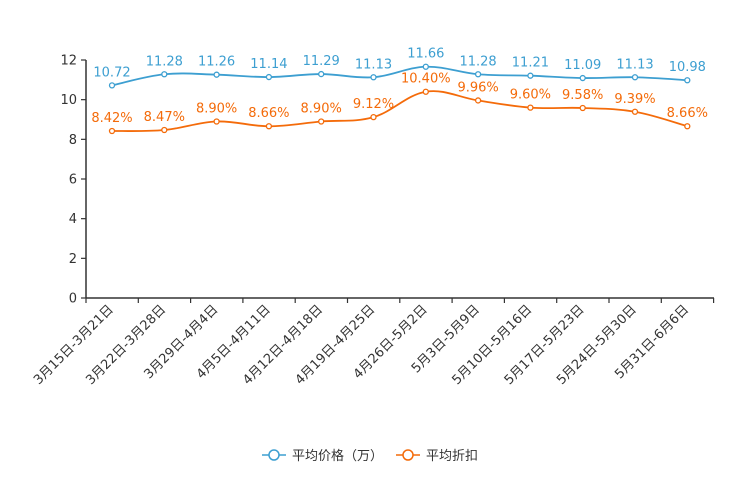  I want to click on legend: 平均价格（万） 平均折扣, so click(370, 456).